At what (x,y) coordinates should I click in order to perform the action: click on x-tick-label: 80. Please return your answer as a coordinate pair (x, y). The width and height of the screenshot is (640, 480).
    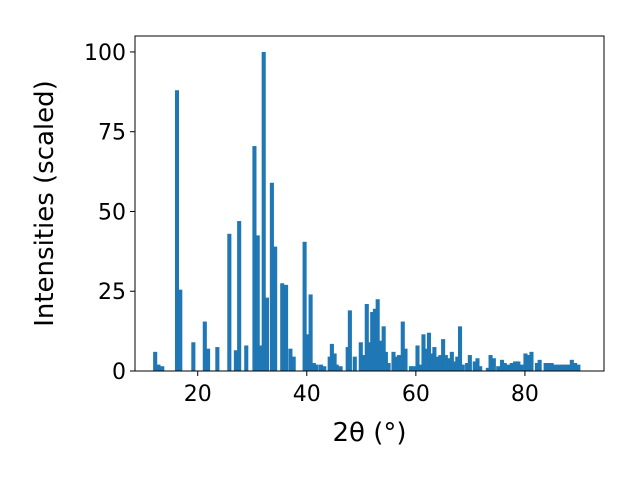
    Looking at the image, I should click on (525, 394).